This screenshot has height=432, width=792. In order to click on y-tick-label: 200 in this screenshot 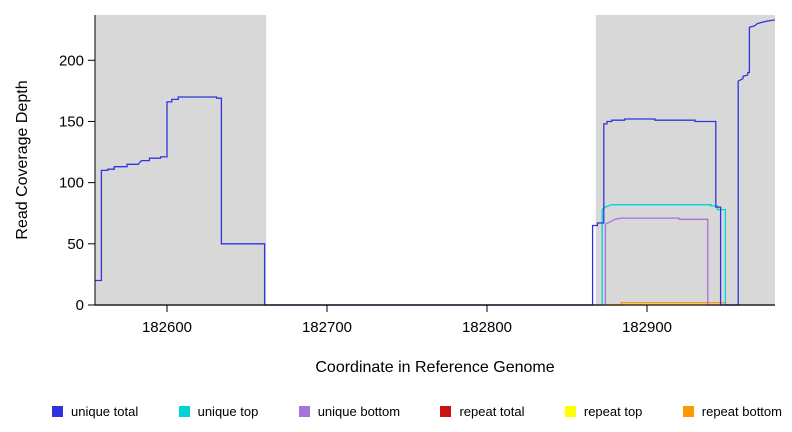, I will do `click(71, 60)`.